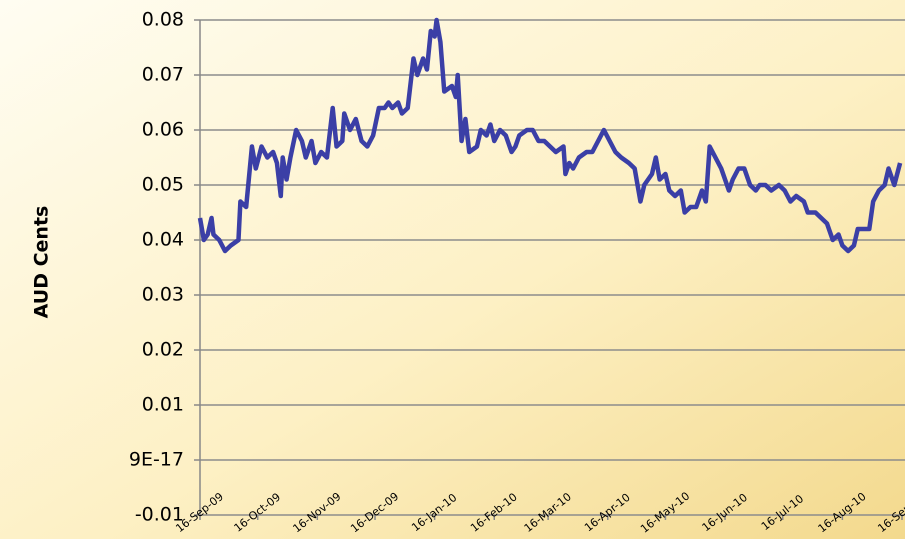 This screenshot has height=539, width=905. What do you see at coordinates (159, 515) in the screenshot?
I see `y-tick-label: -0.01` at bounding box center [159, 515].